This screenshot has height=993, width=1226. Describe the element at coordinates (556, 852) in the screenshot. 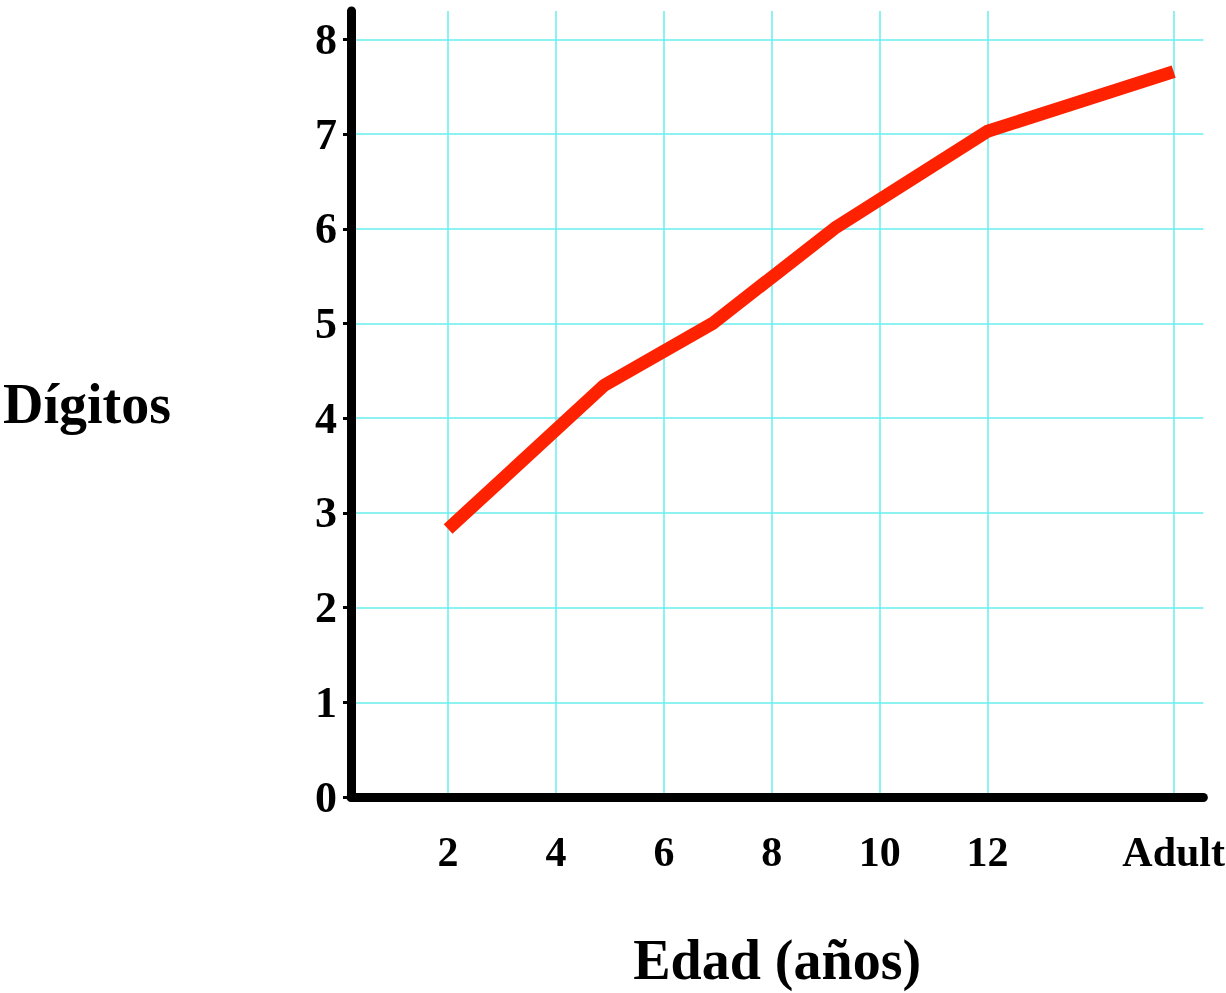

I see `x-tick-label: 4` at that location.